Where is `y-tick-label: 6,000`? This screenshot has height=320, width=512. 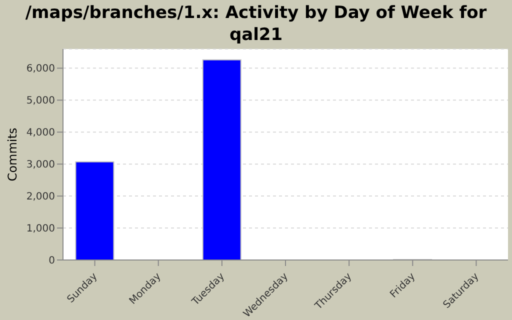 y-tick-label: 6,000 is located at coordinates (40, 69).